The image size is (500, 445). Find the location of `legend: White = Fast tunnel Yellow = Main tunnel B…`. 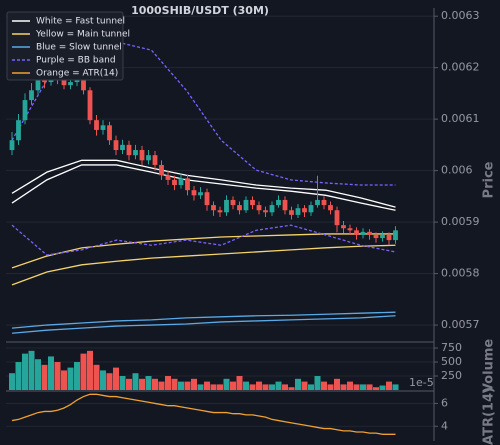

legend: White = Fast tunnel Yellow = Main tunnel B… is located at coordinates (68, 46).